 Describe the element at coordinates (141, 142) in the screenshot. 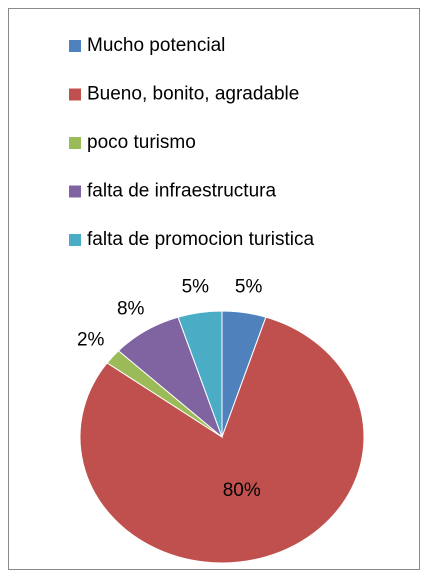

I see `legend-label: poco turismo` at that location.